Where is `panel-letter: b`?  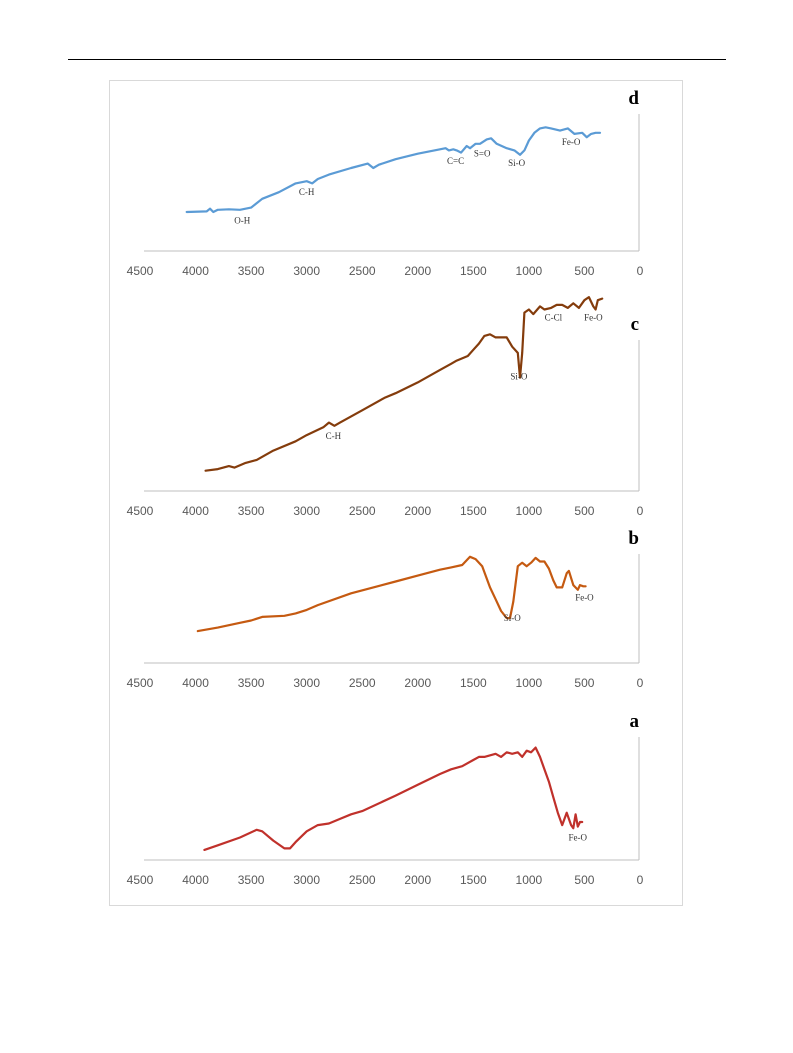
panel-letter: b is located at coordinates (633, 538).